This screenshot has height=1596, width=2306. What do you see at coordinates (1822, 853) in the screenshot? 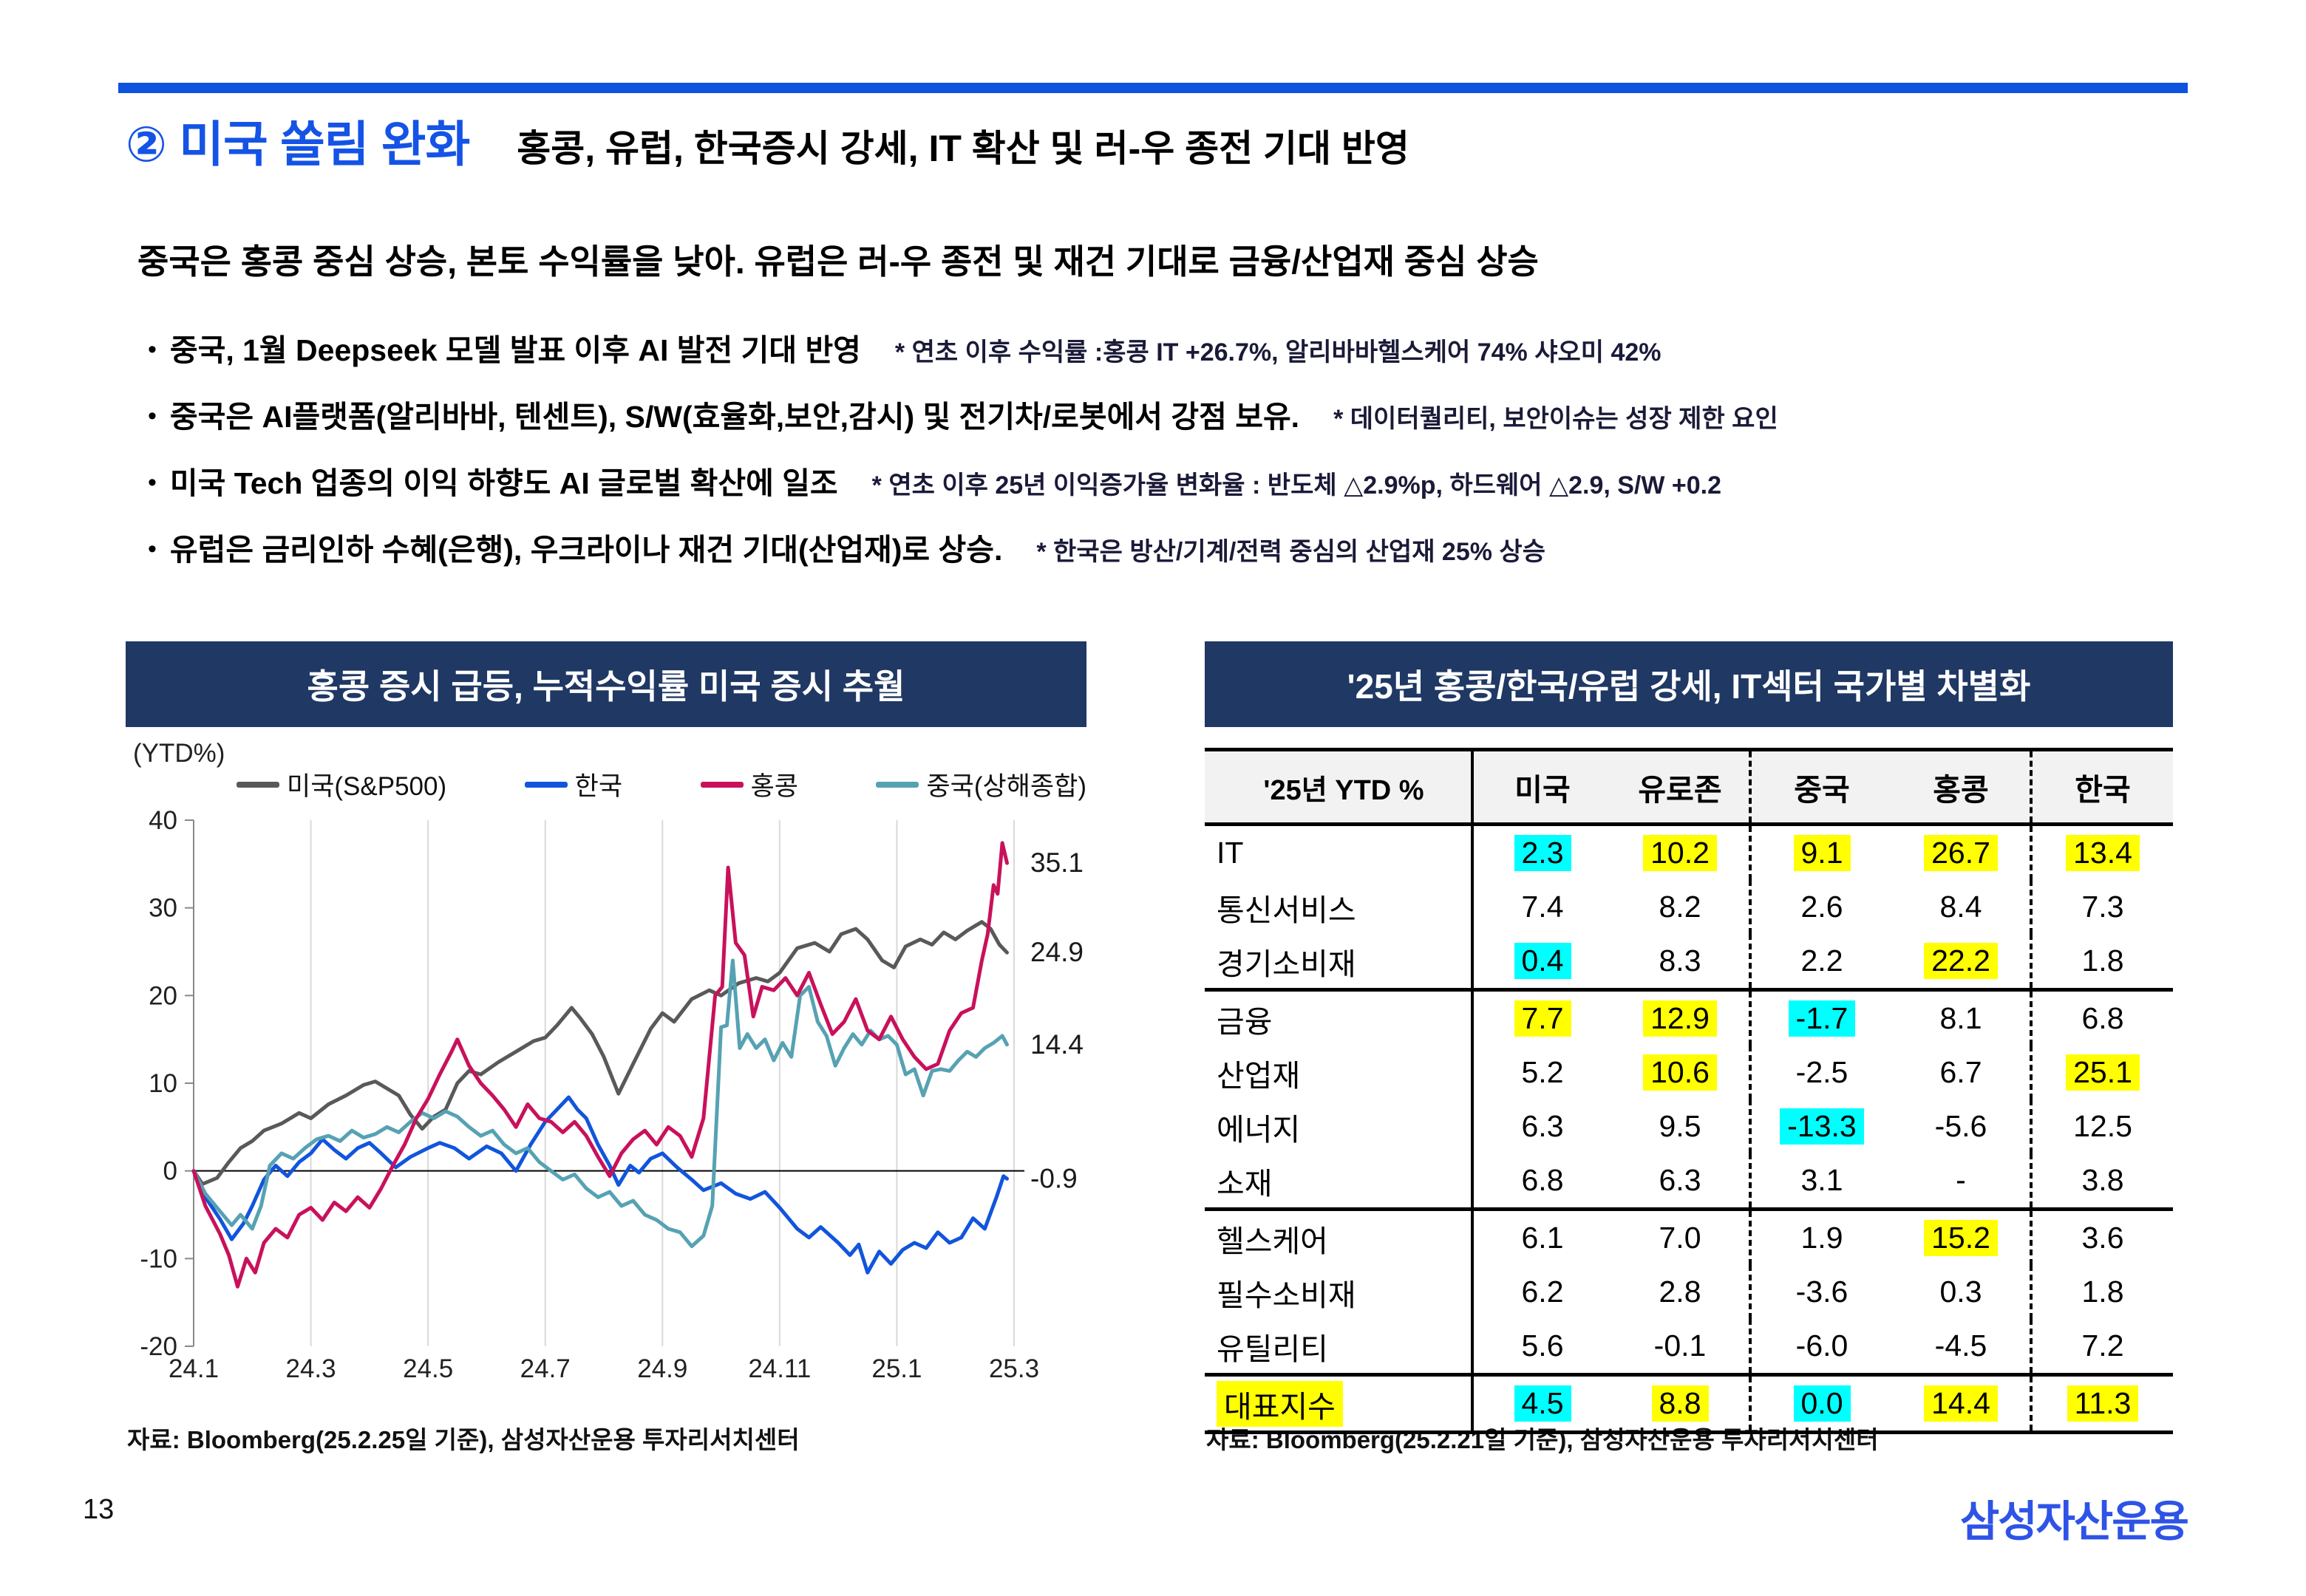
I see `highlighted-value: 9.1` at bounding box center [1822, 853].